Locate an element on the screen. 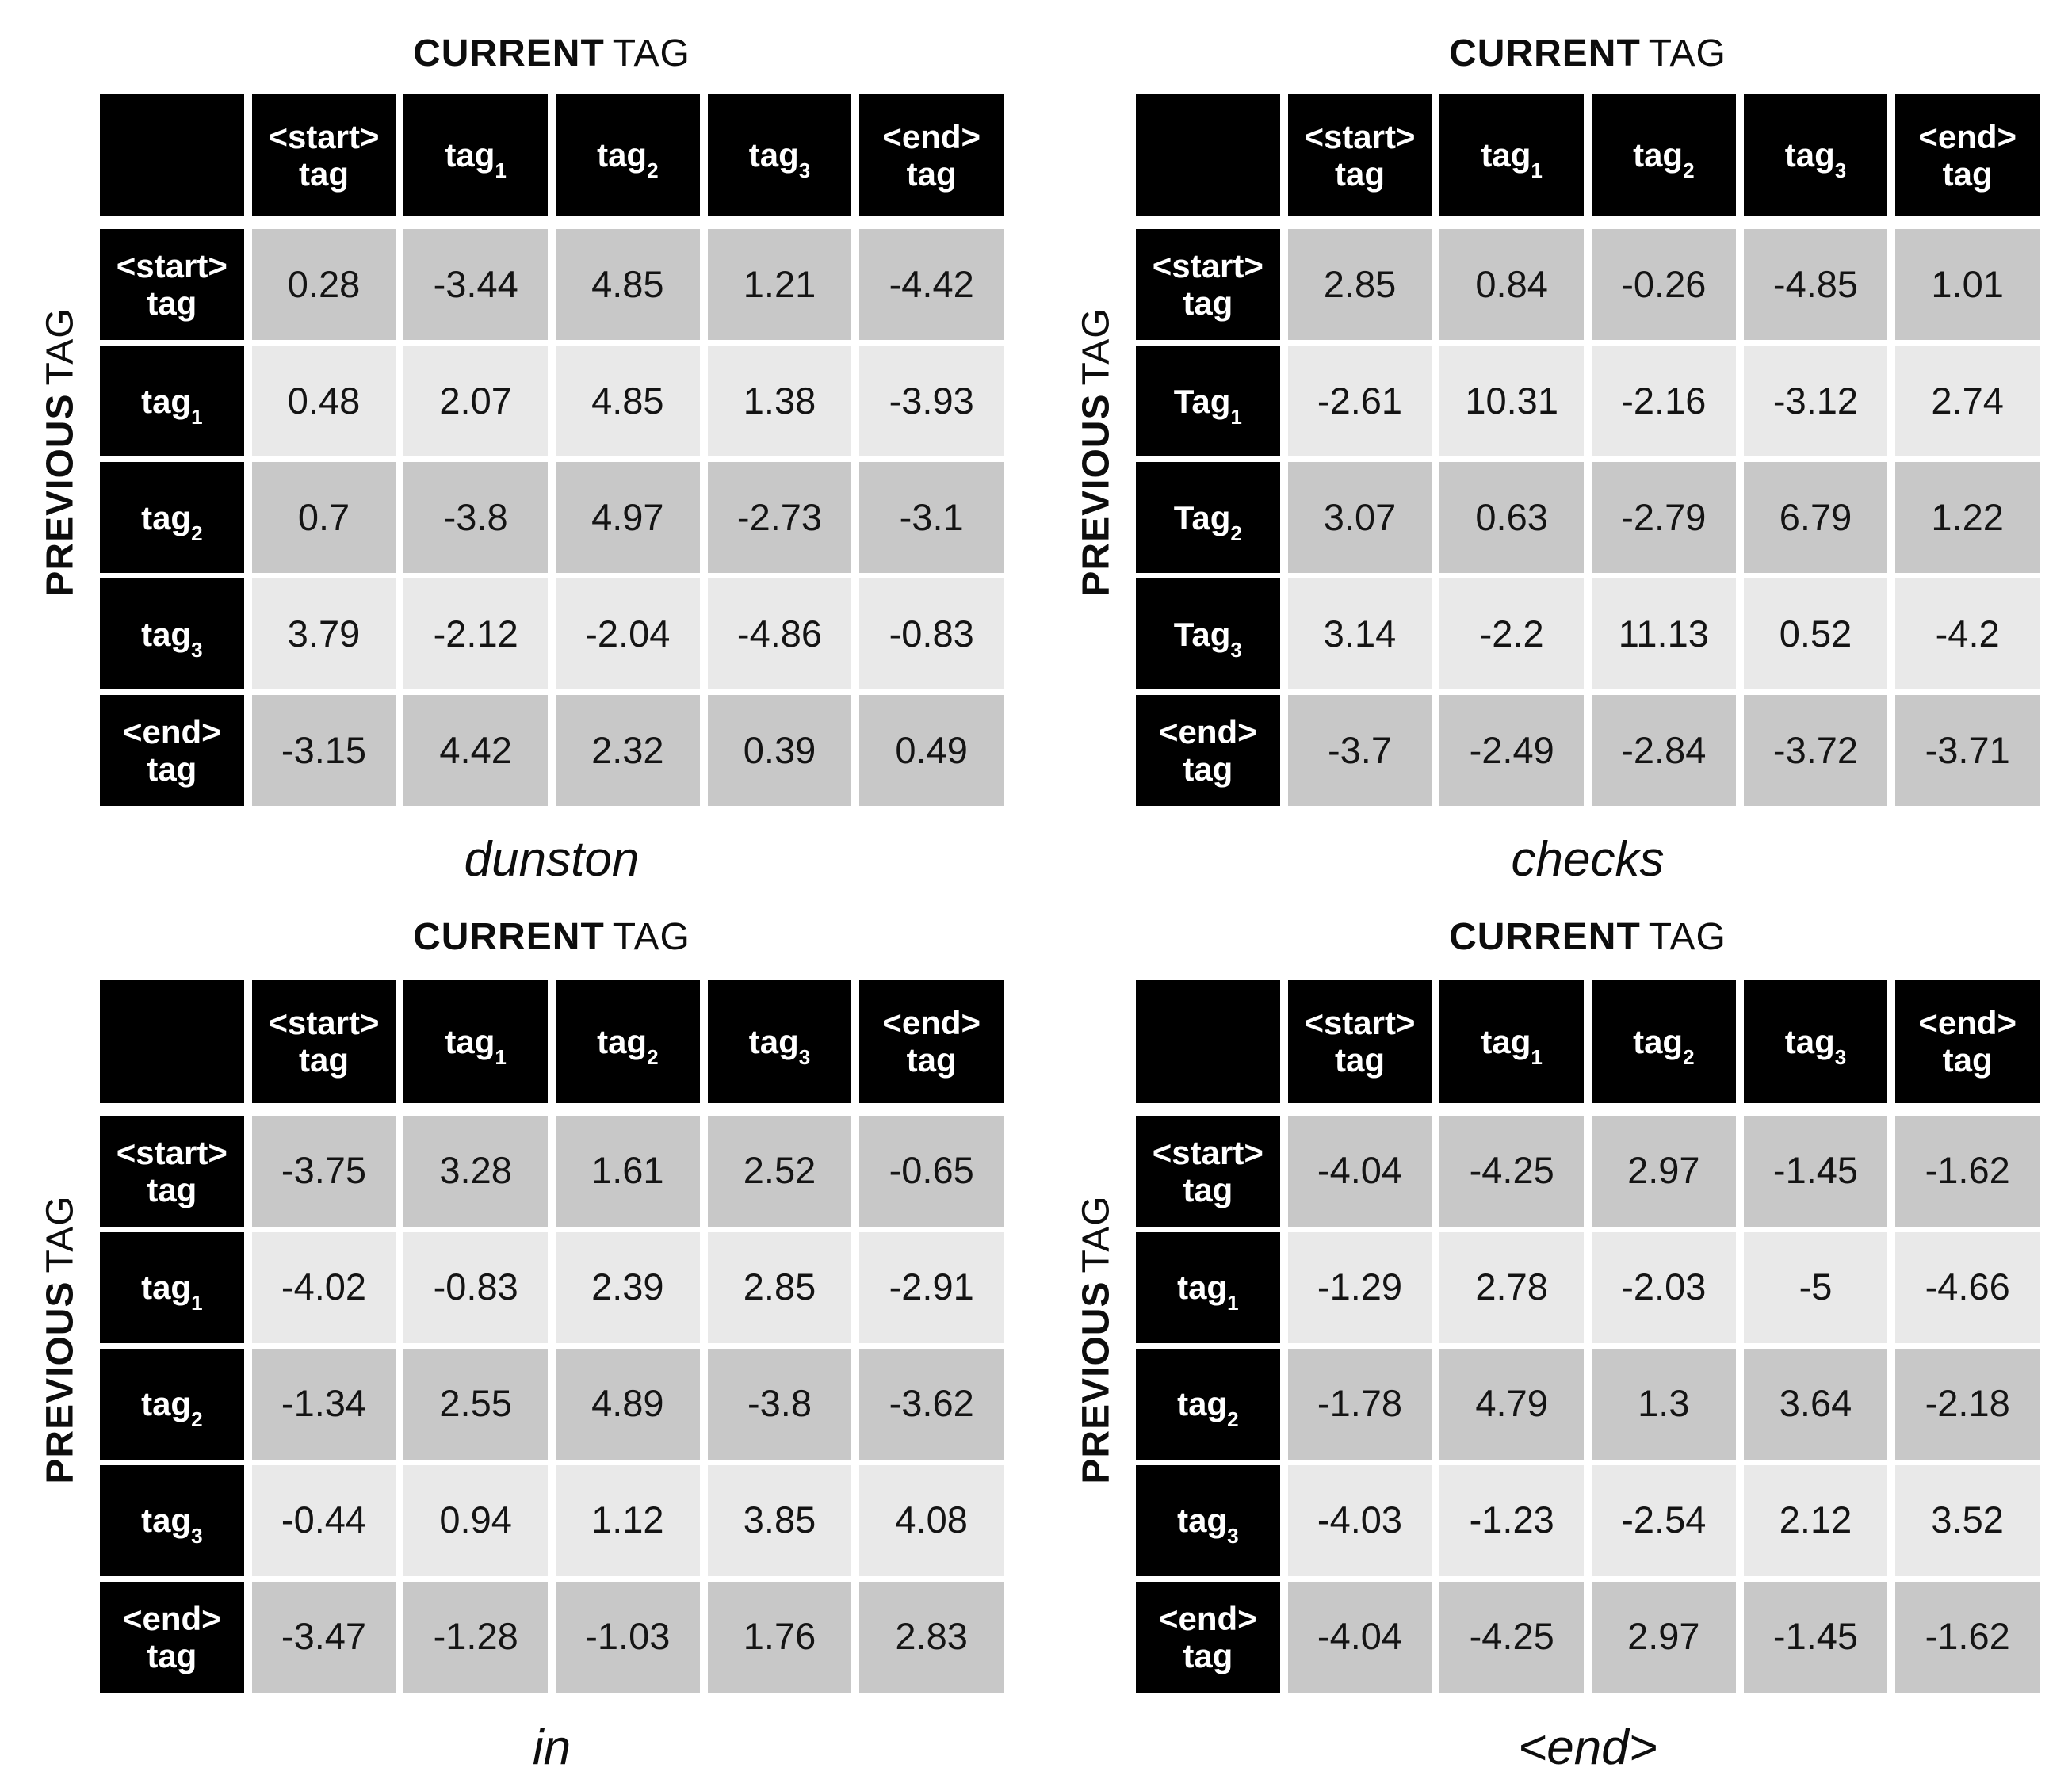 The image size is (2072, 1783). matrix-cell: -2.79 is located at coordinates (1664, 518).